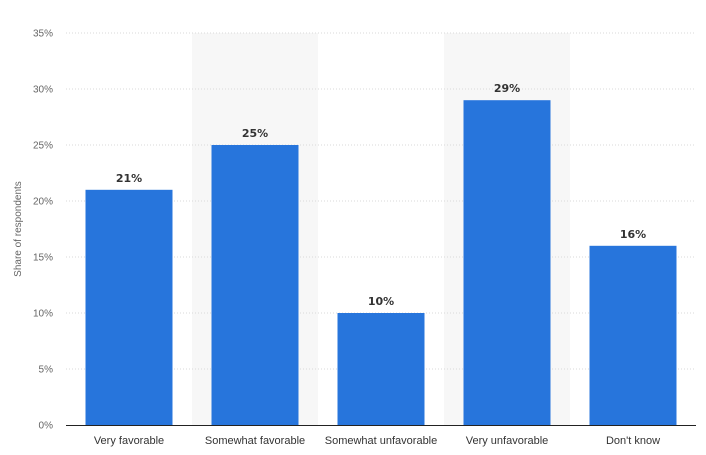  Describe the element at coordinates (633, 234) in the screenshot. I see `value-label-4: 16%` at that location.